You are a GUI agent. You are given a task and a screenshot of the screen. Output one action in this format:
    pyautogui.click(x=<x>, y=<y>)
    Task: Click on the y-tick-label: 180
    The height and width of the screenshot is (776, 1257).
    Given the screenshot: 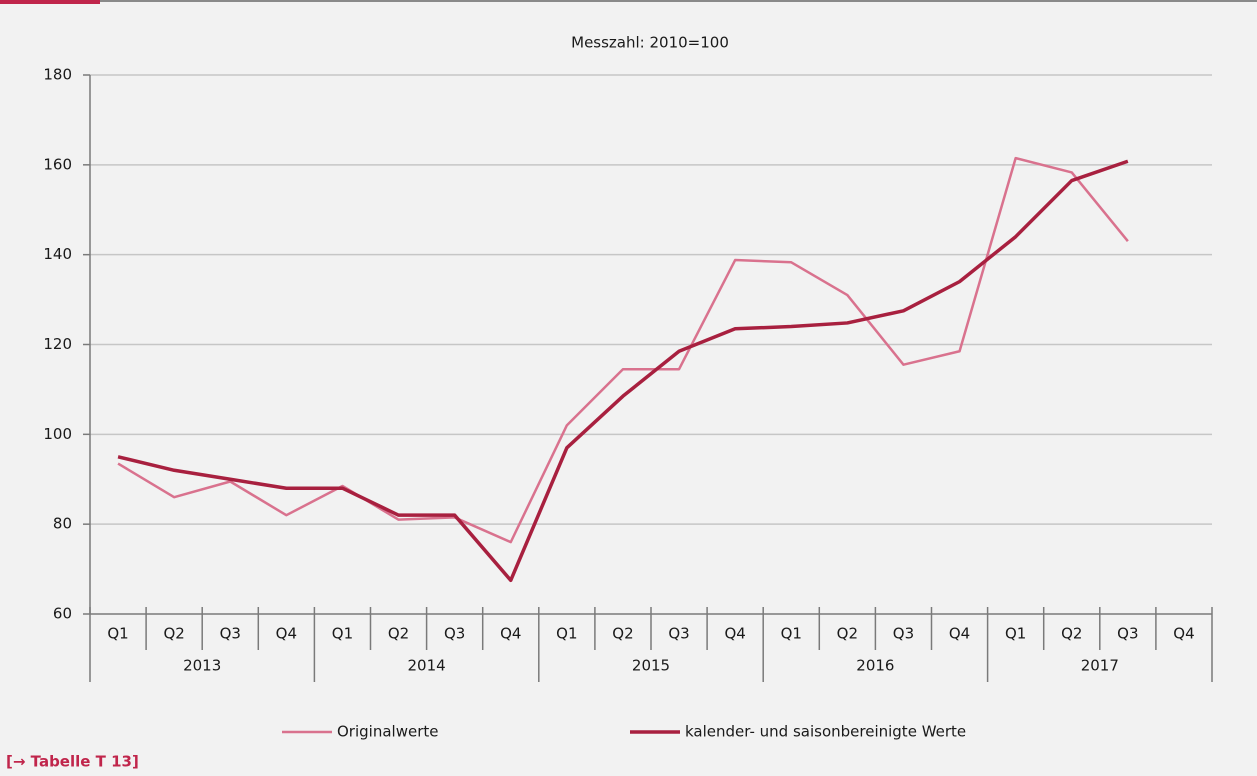 What is the action you would take?
    pyautogui.click(x=57, y=75)
    